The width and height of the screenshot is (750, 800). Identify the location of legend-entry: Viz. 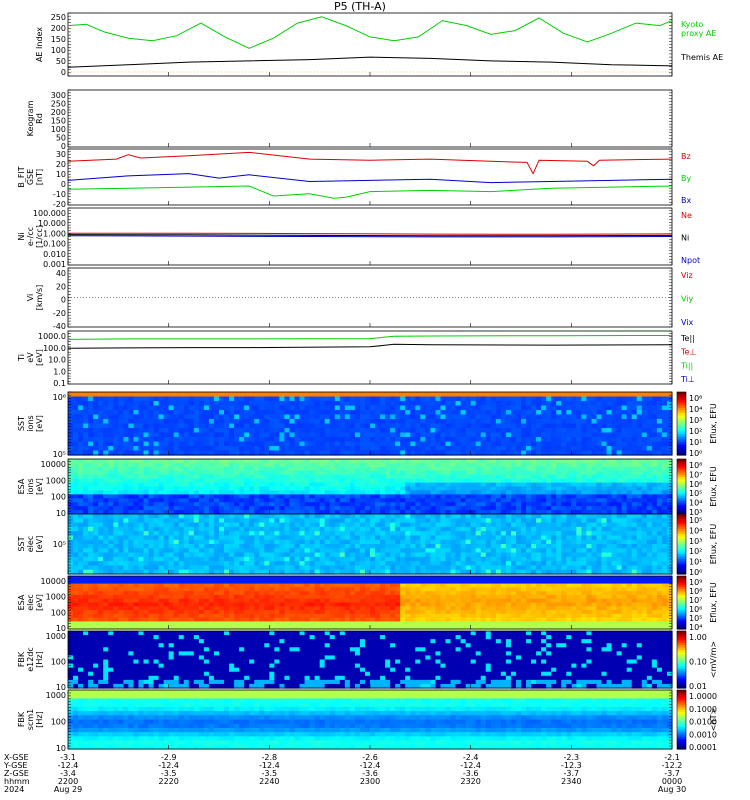
(687, 275).